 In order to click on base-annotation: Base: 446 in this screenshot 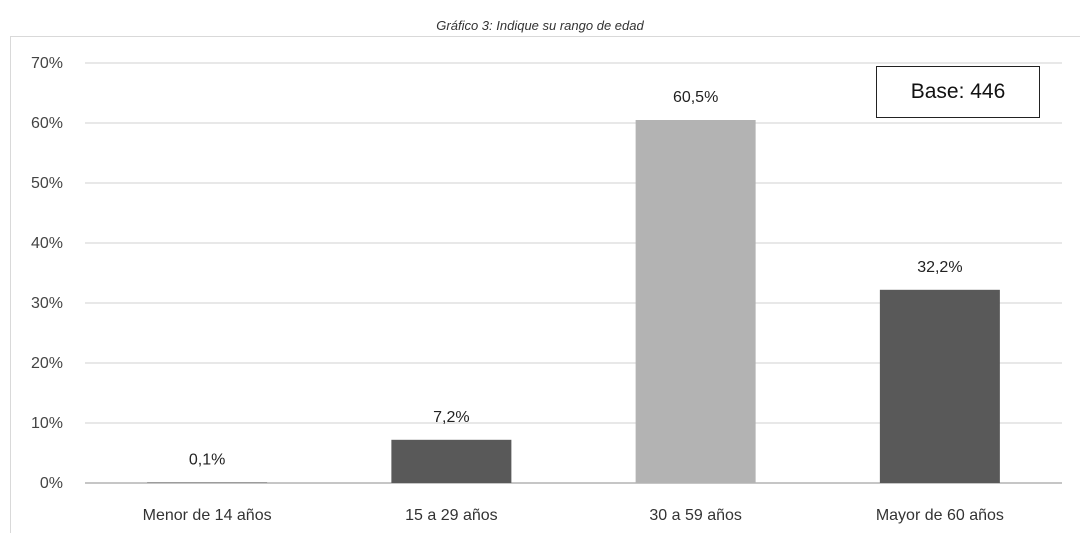, I will do `click(958, 92)`.